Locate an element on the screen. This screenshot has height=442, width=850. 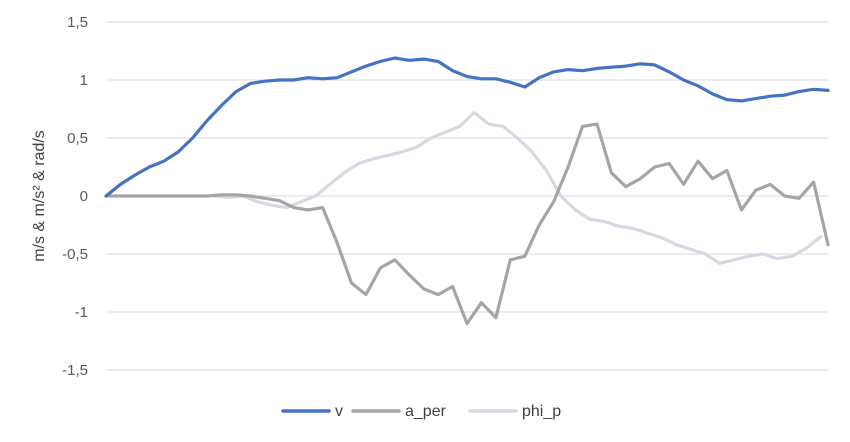
y-axis-tick-labels: 1,5 1 0,5 0 -0,5 -1 -1,5 is located at coordinates (75, 196).